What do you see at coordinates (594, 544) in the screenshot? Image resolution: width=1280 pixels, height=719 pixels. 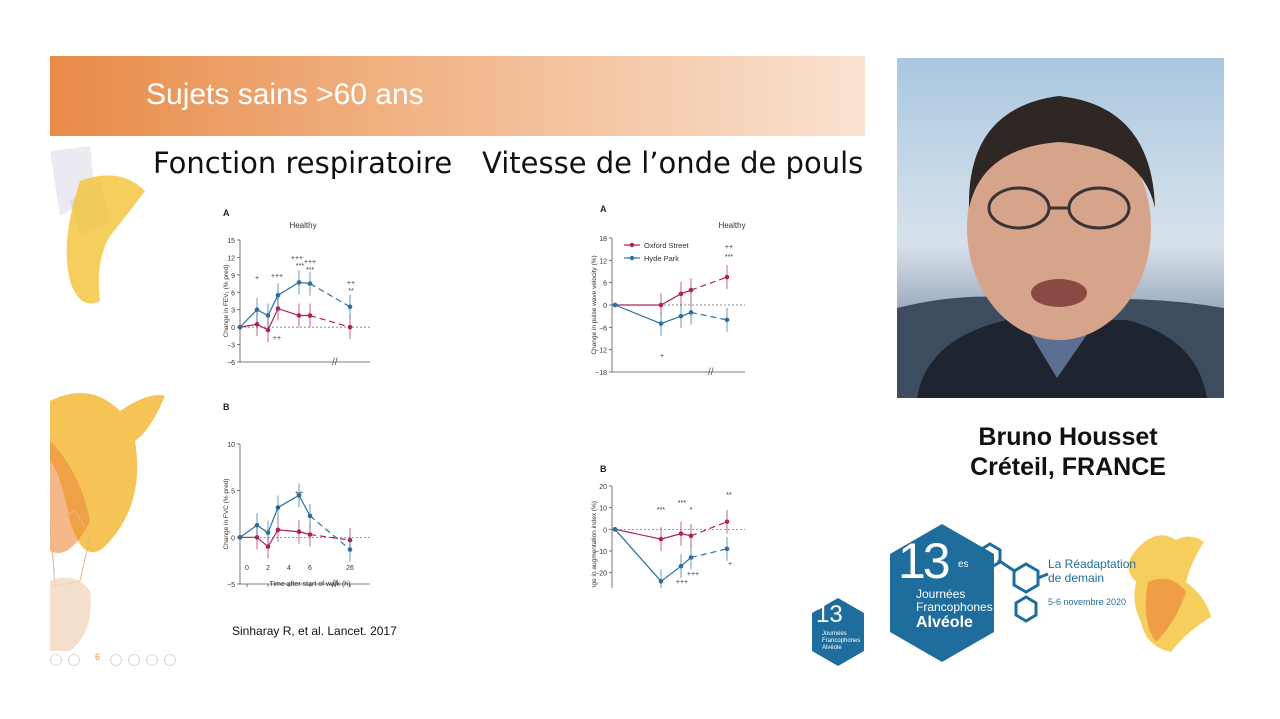 I see `y-axis-label: Change in augmentation index (%)` at bounding box center [594, 544].